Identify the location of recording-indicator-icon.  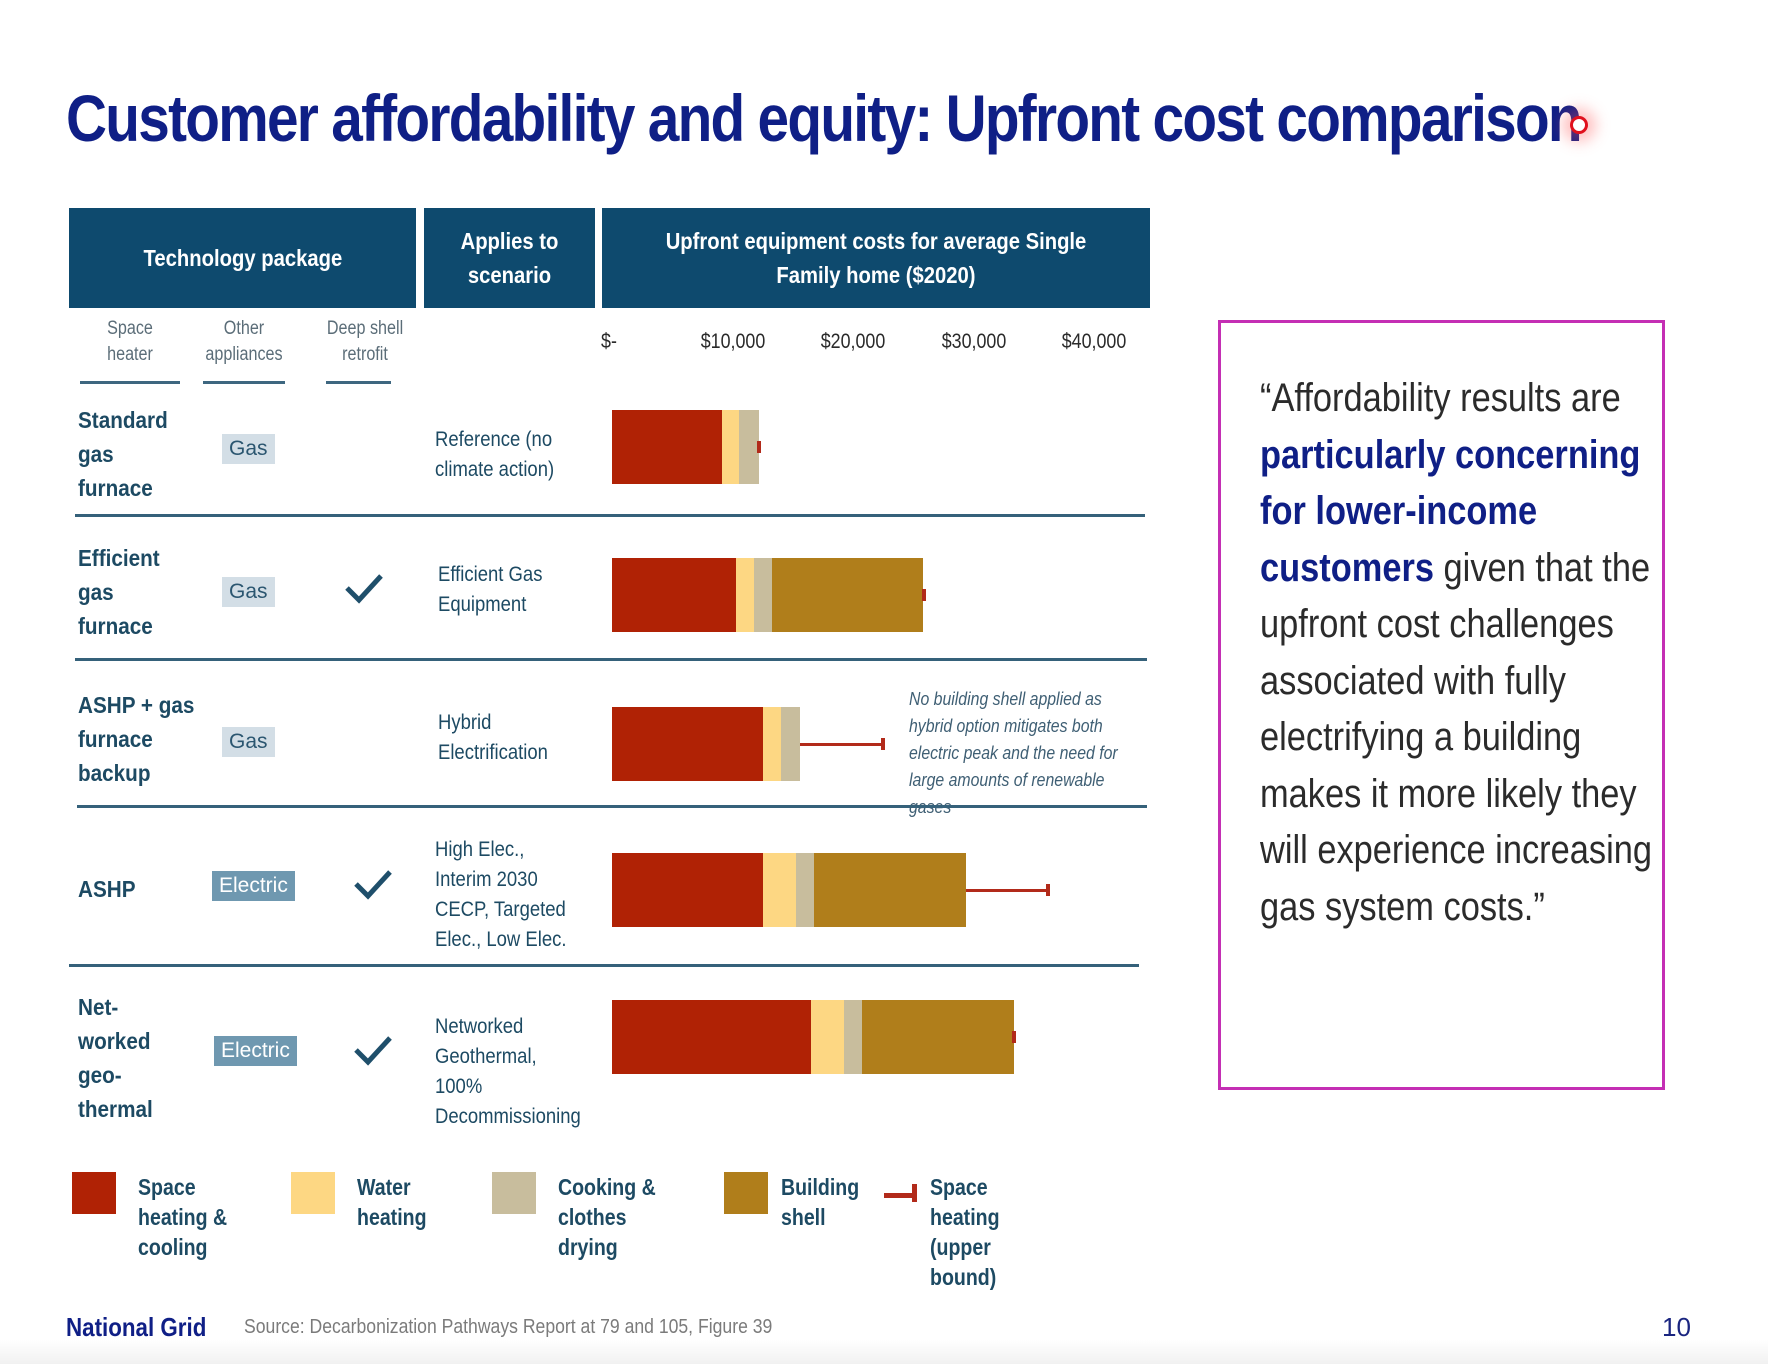
(1579, 125).